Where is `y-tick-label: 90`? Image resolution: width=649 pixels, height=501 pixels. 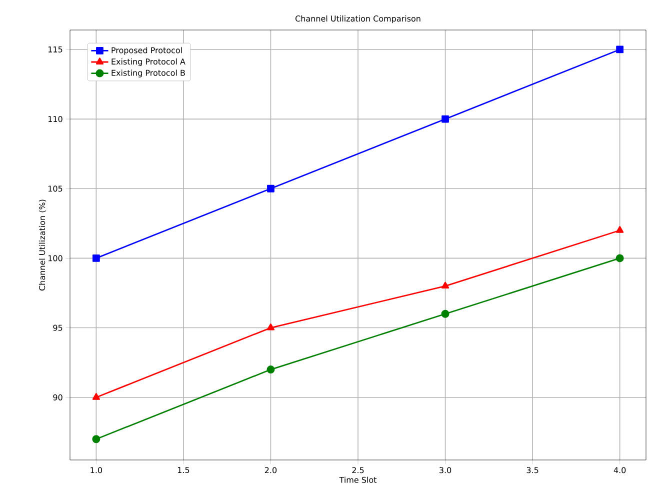
y-tick-label: 90 is located at coordinates (57, 397).